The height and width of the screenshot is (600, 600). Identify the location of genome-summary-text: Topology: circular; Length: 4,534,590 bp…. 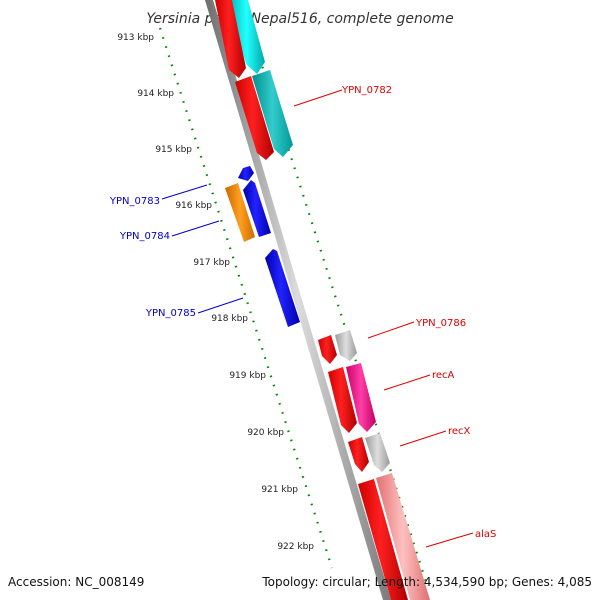
(426, 582).